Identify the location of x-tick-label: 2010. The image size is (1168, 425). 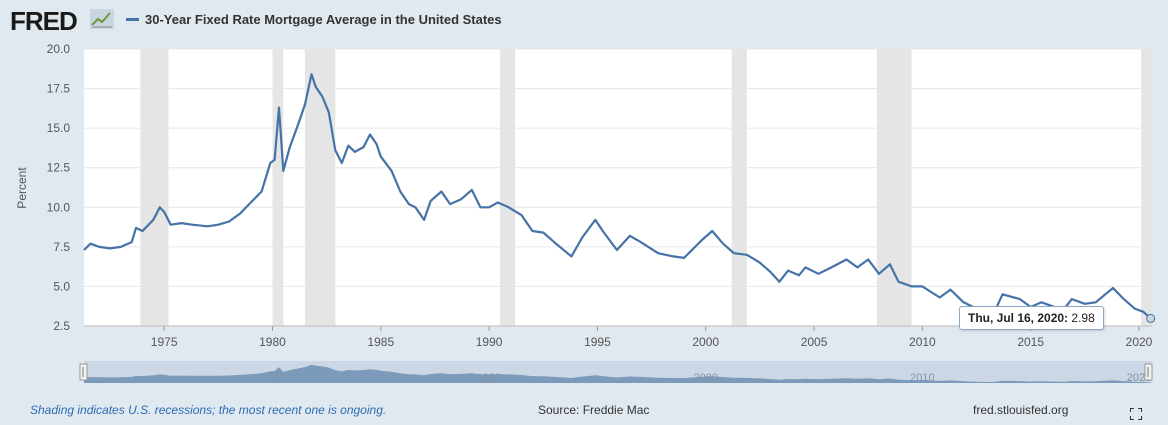
(922, 342).